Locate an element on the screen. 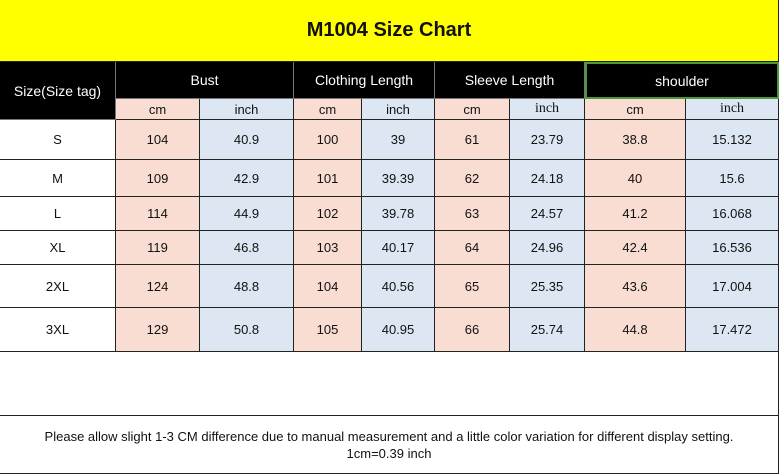  value-cell: 109 is located at coordinates (158, 178).